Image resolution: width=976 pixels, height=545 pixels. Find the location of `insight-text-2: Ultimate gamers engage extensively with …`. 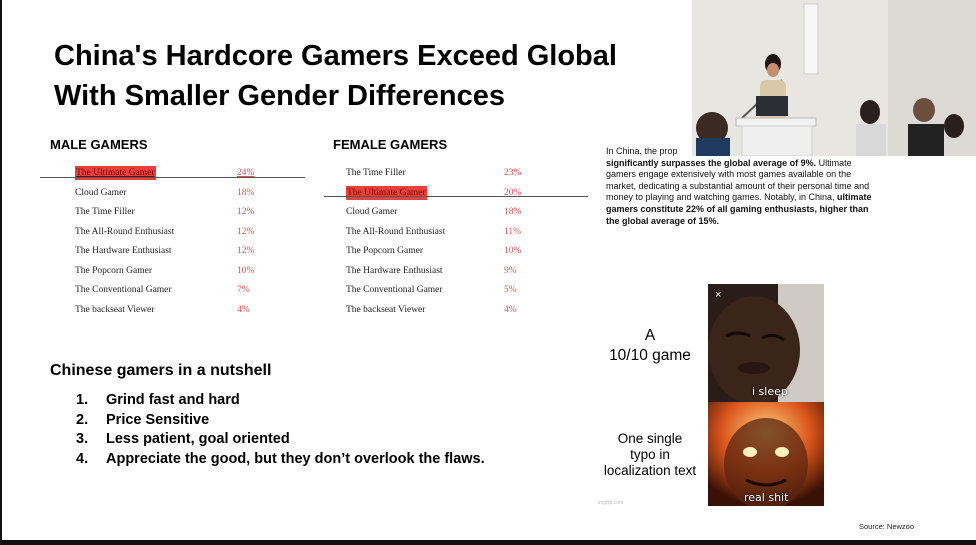

insight-text-2: Ultimate gamers engage extensively with … is located at coordinates (738, 180).